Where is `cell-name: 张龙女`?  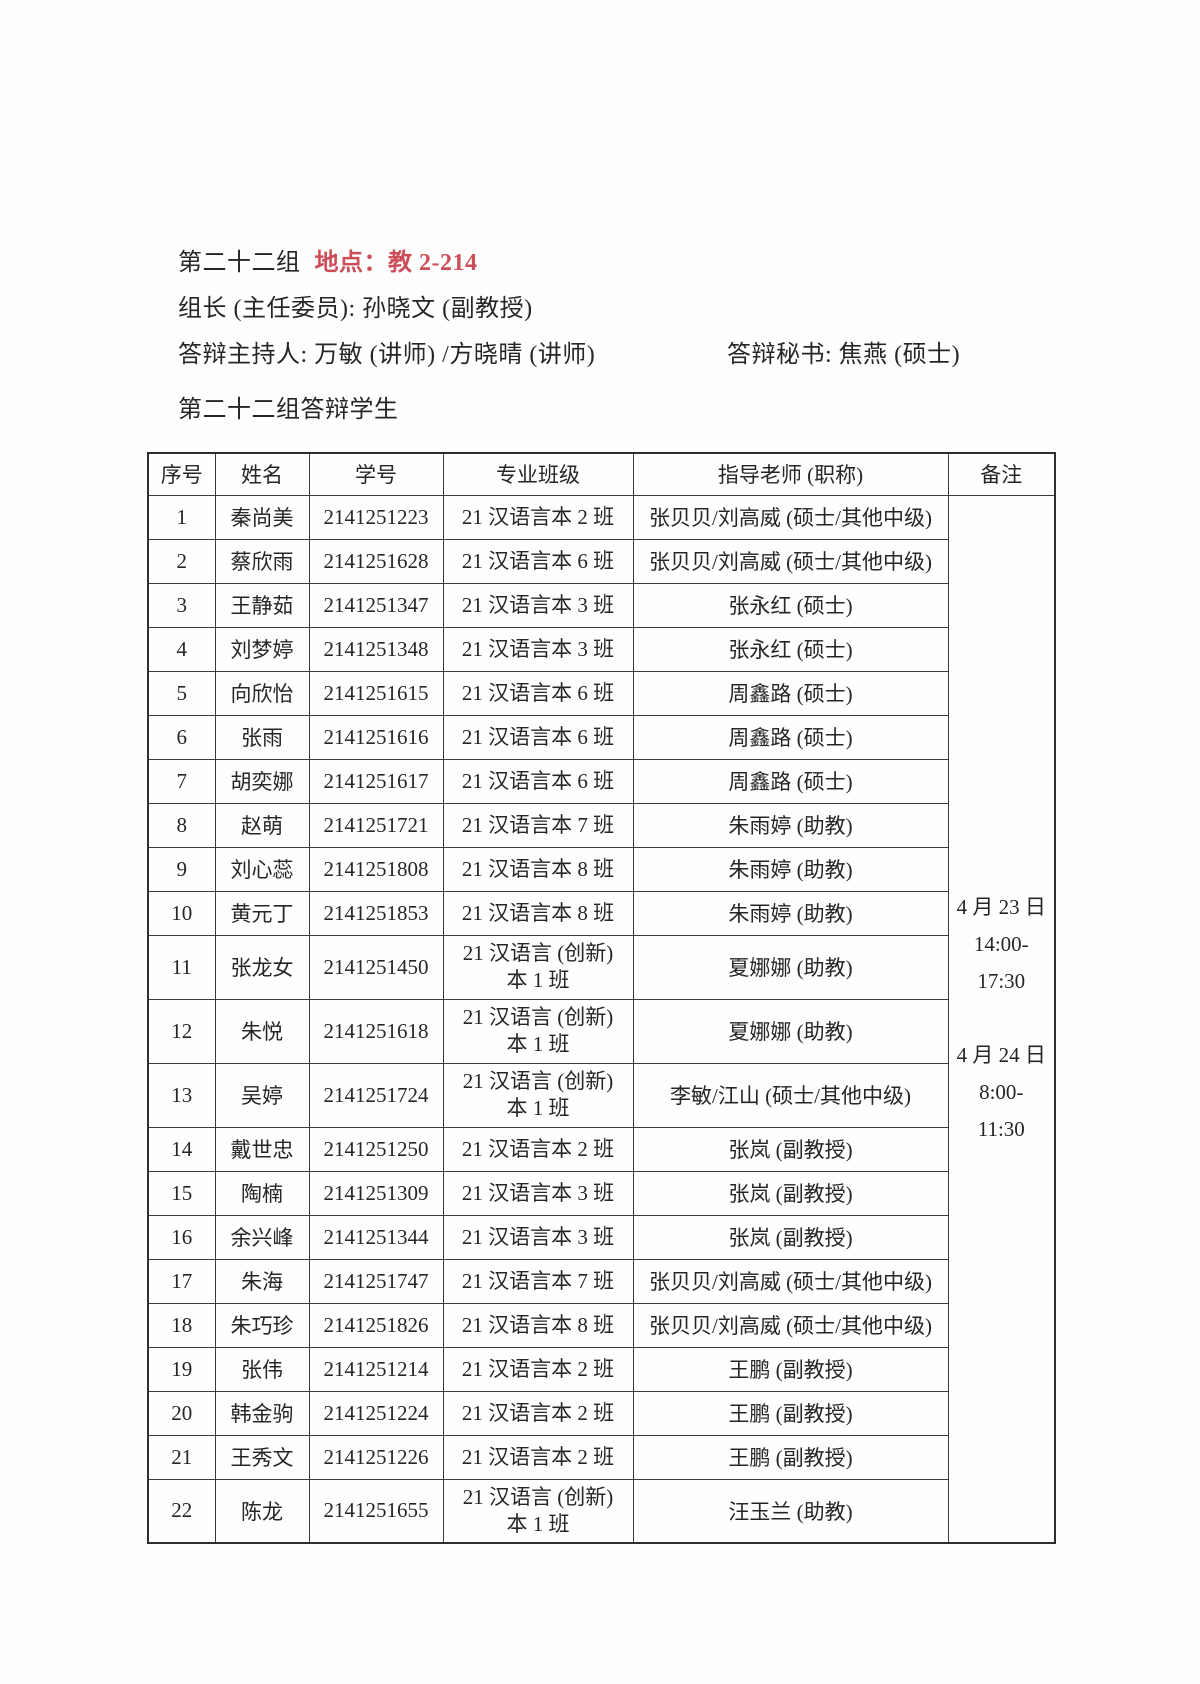 cell-name: 张龙女 is located at coordinates (262, 967).